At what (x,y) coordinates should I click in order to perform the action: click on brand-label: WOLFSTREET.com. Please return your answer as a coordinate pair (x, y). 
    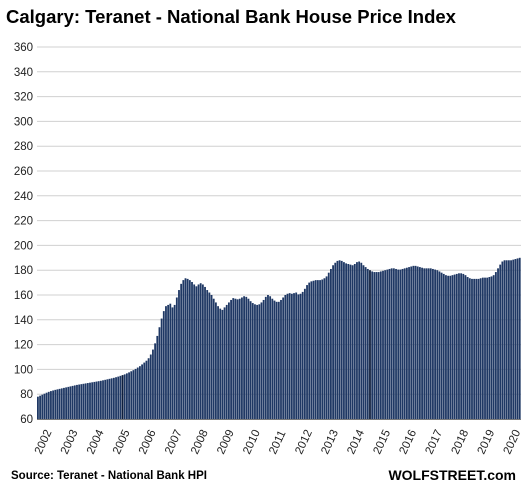
    Looking at the image, I should click on (452, 475).